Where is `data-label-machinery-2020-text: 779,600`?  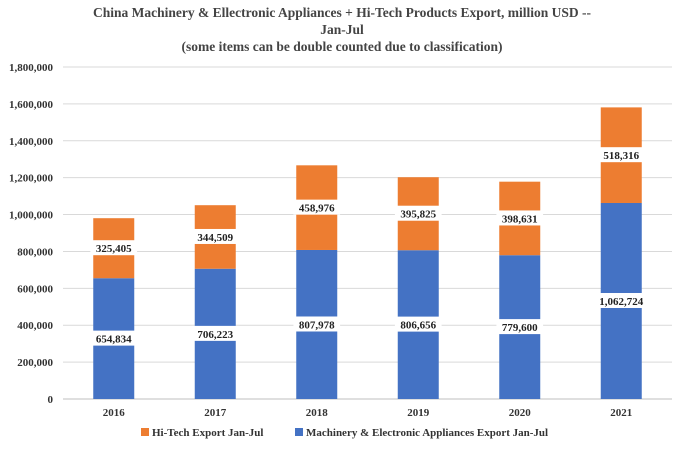
data-label-machinery-2020-text: 779,600 is located at coordinates (520, 328).